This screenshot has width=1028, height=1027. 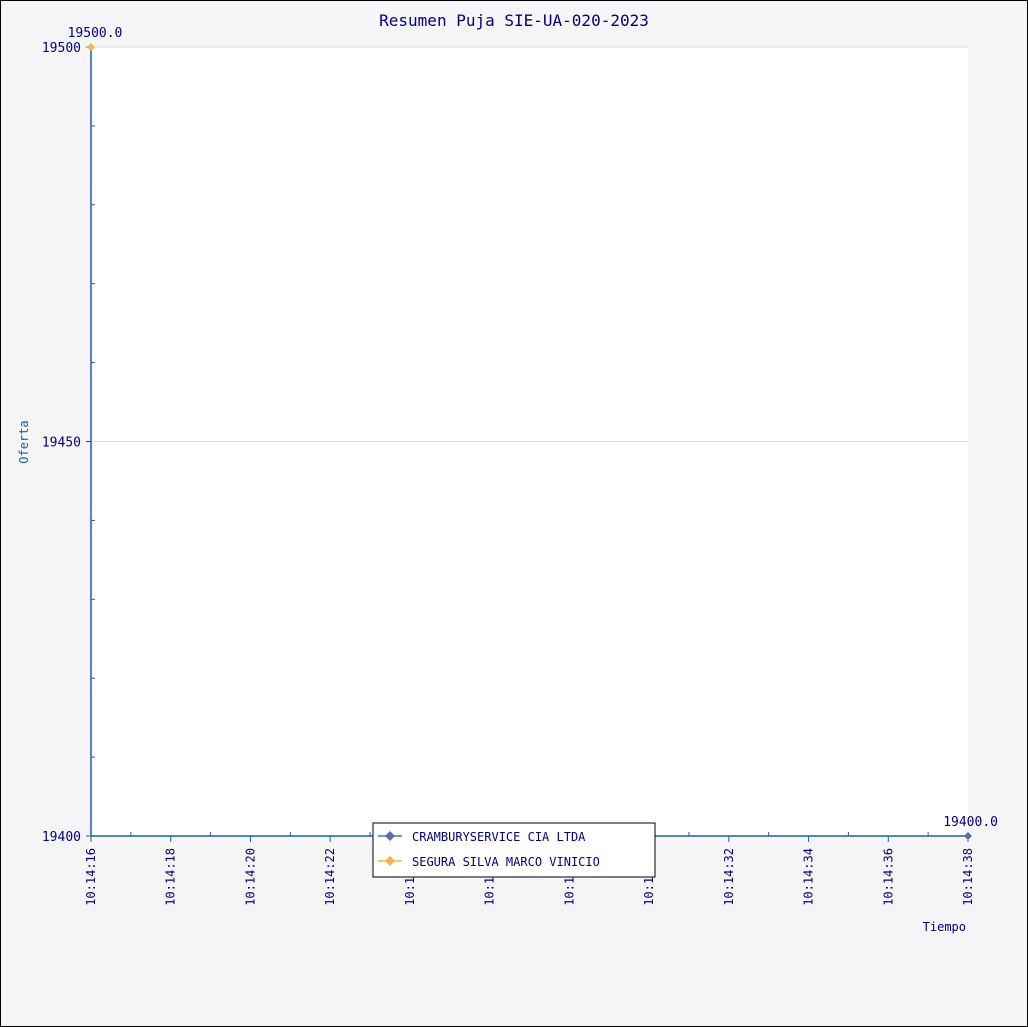 What do you see at coordinates (95, 33) in the screenshot?
I see `data-label-series-1: 19500.0` at bounding box center [95, 33].